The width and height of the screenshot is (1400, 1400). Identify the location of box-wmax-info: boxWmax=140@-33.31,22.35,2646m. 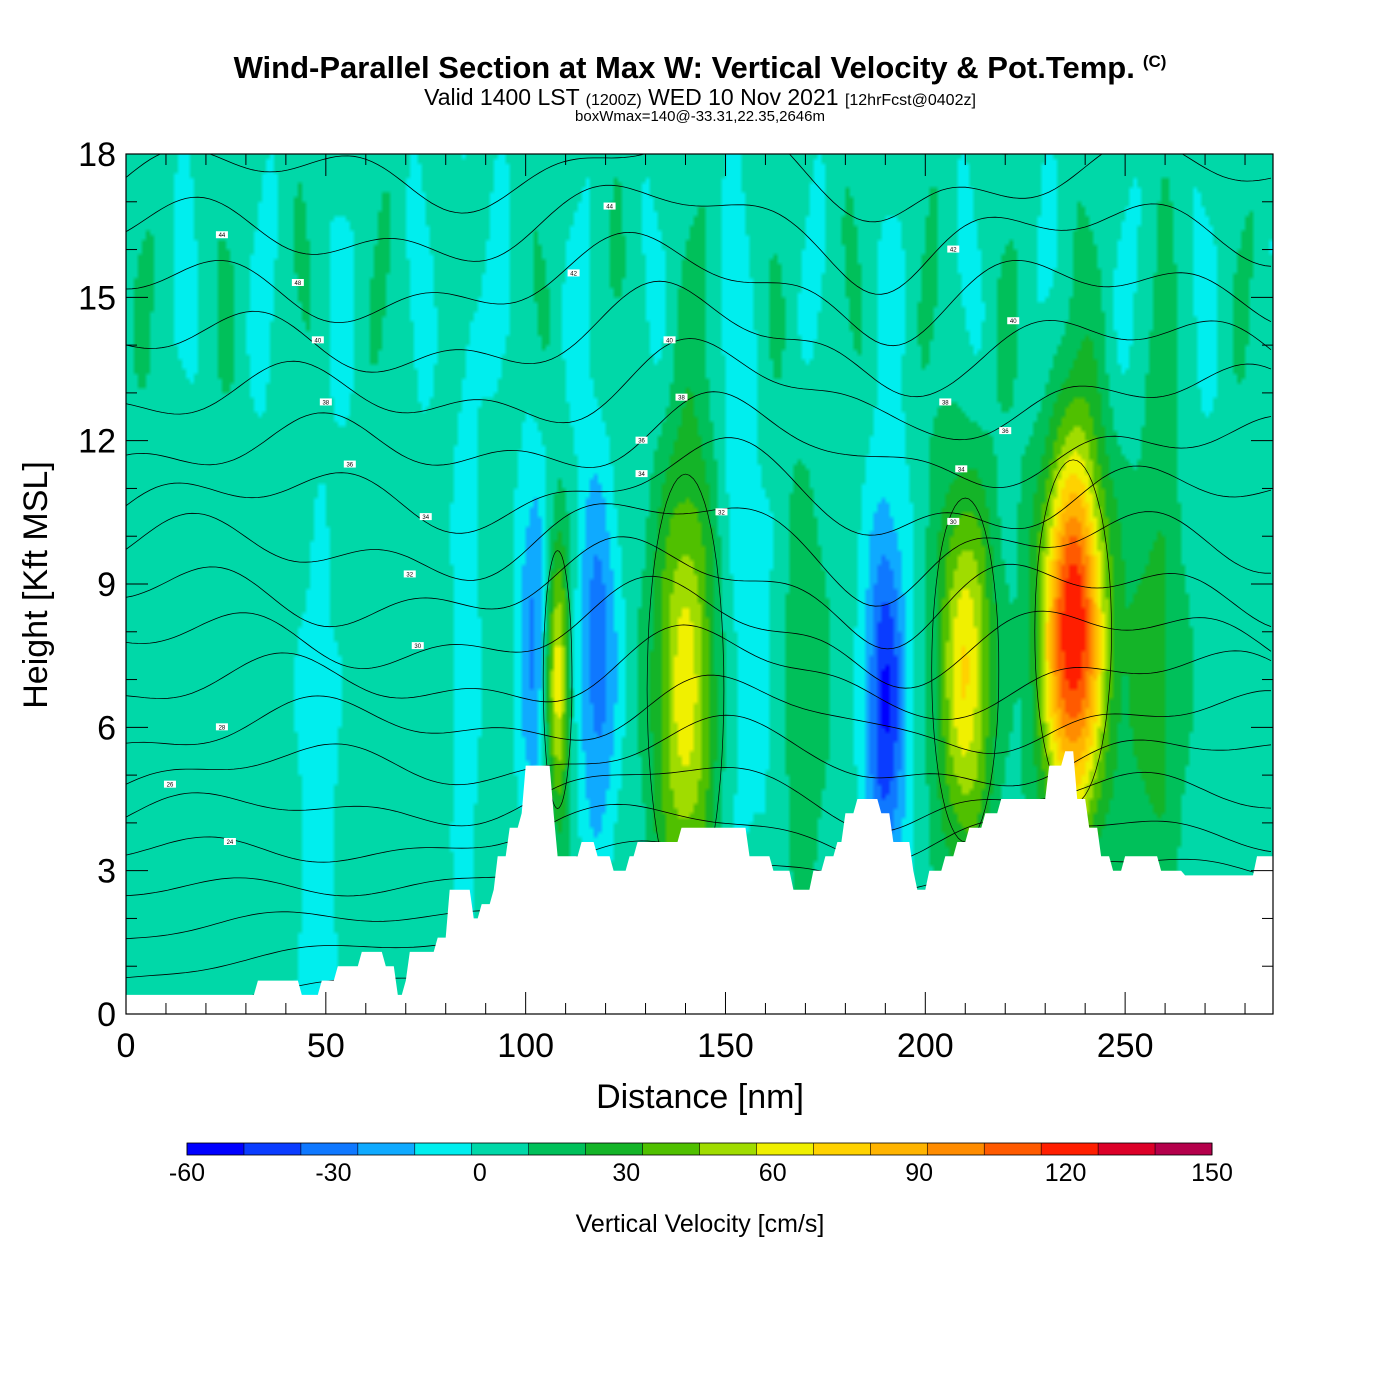
(700, 116).